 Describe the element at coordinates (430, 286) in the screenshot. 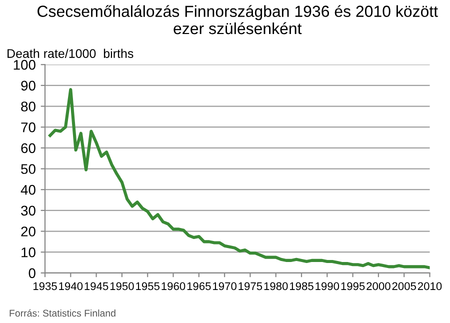

I see `x-tick-label: 2010` at that location.